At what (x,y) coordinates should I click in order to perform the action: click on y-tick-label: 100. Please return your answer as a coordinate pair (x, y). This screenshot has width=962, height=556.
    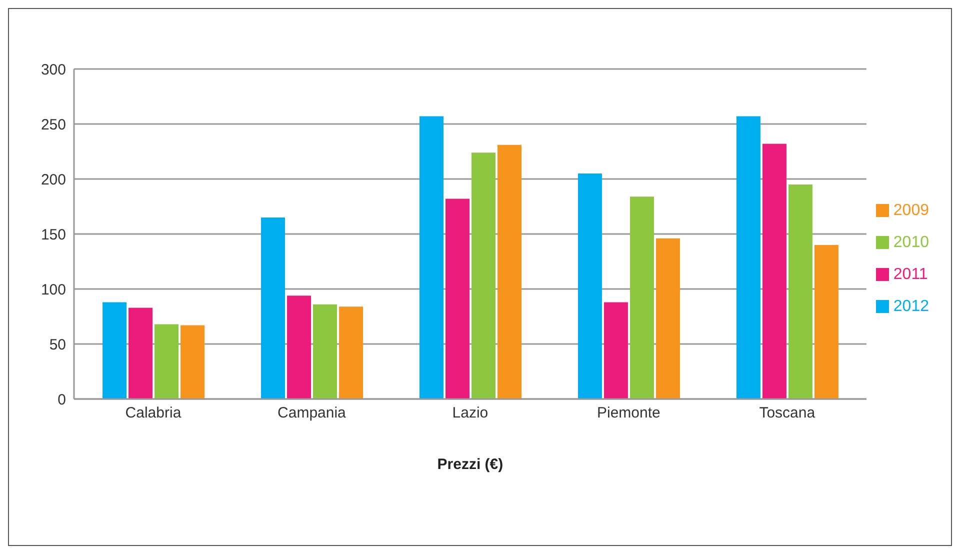
    Looking at the image, I should click on (53, 289).